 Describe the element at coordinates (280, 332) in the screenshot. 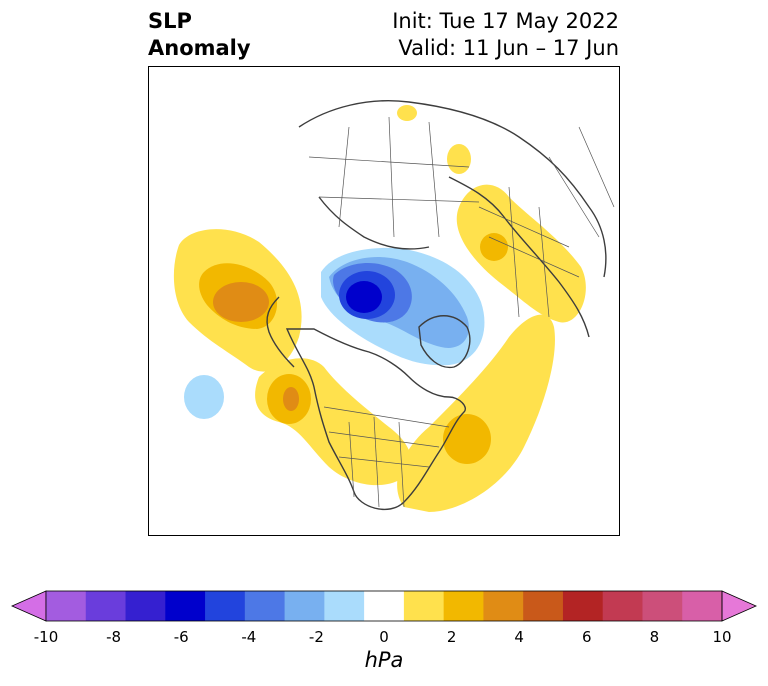

I see `alaska-coast` at that location.